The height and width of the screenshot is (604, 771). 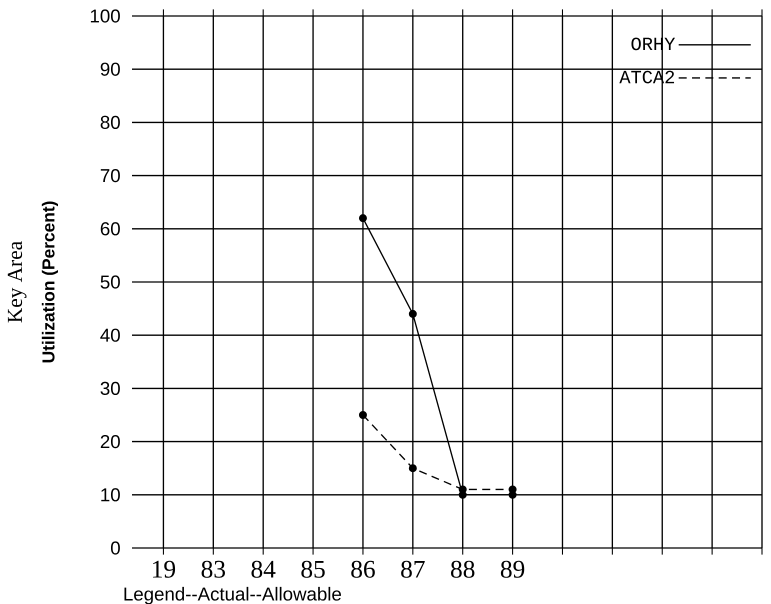 What do you see at coordinates (110, 335) in the screenshot?
I see `y-tick-label: 40` at bounding box center [110, 335].